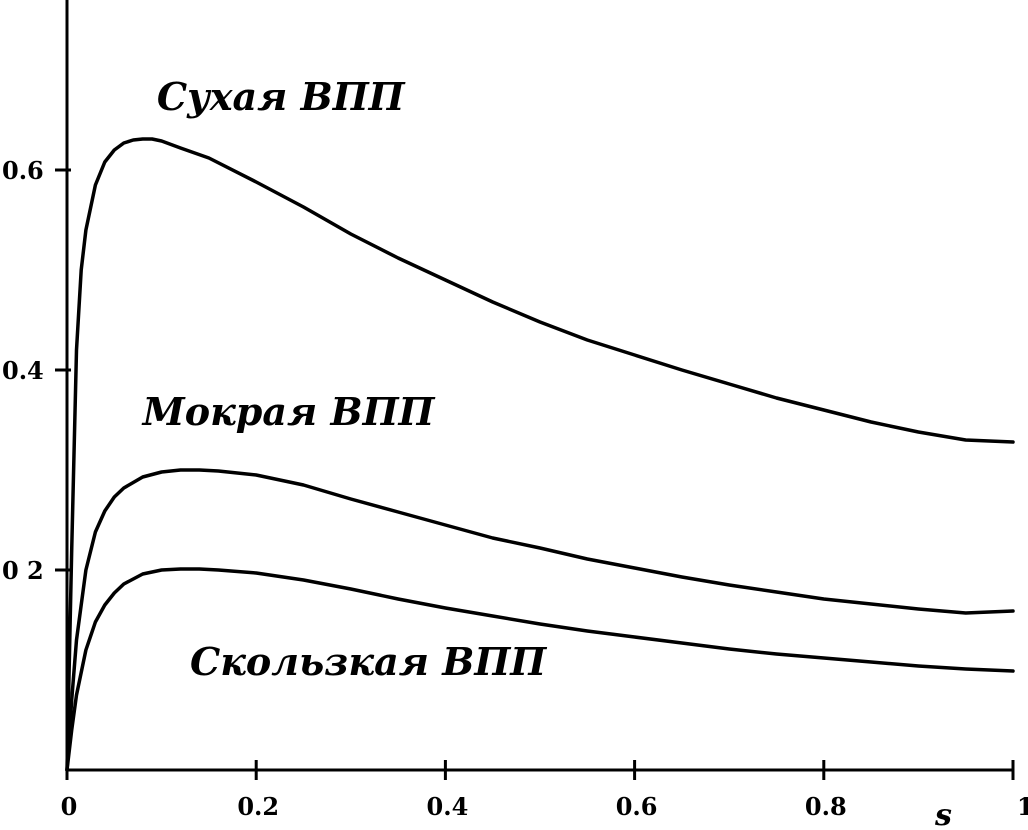  What do you see at coordinates (258, 806) in the screenshot?
I see `x-tick-label: 0.2` at bounding box center [258, 806].